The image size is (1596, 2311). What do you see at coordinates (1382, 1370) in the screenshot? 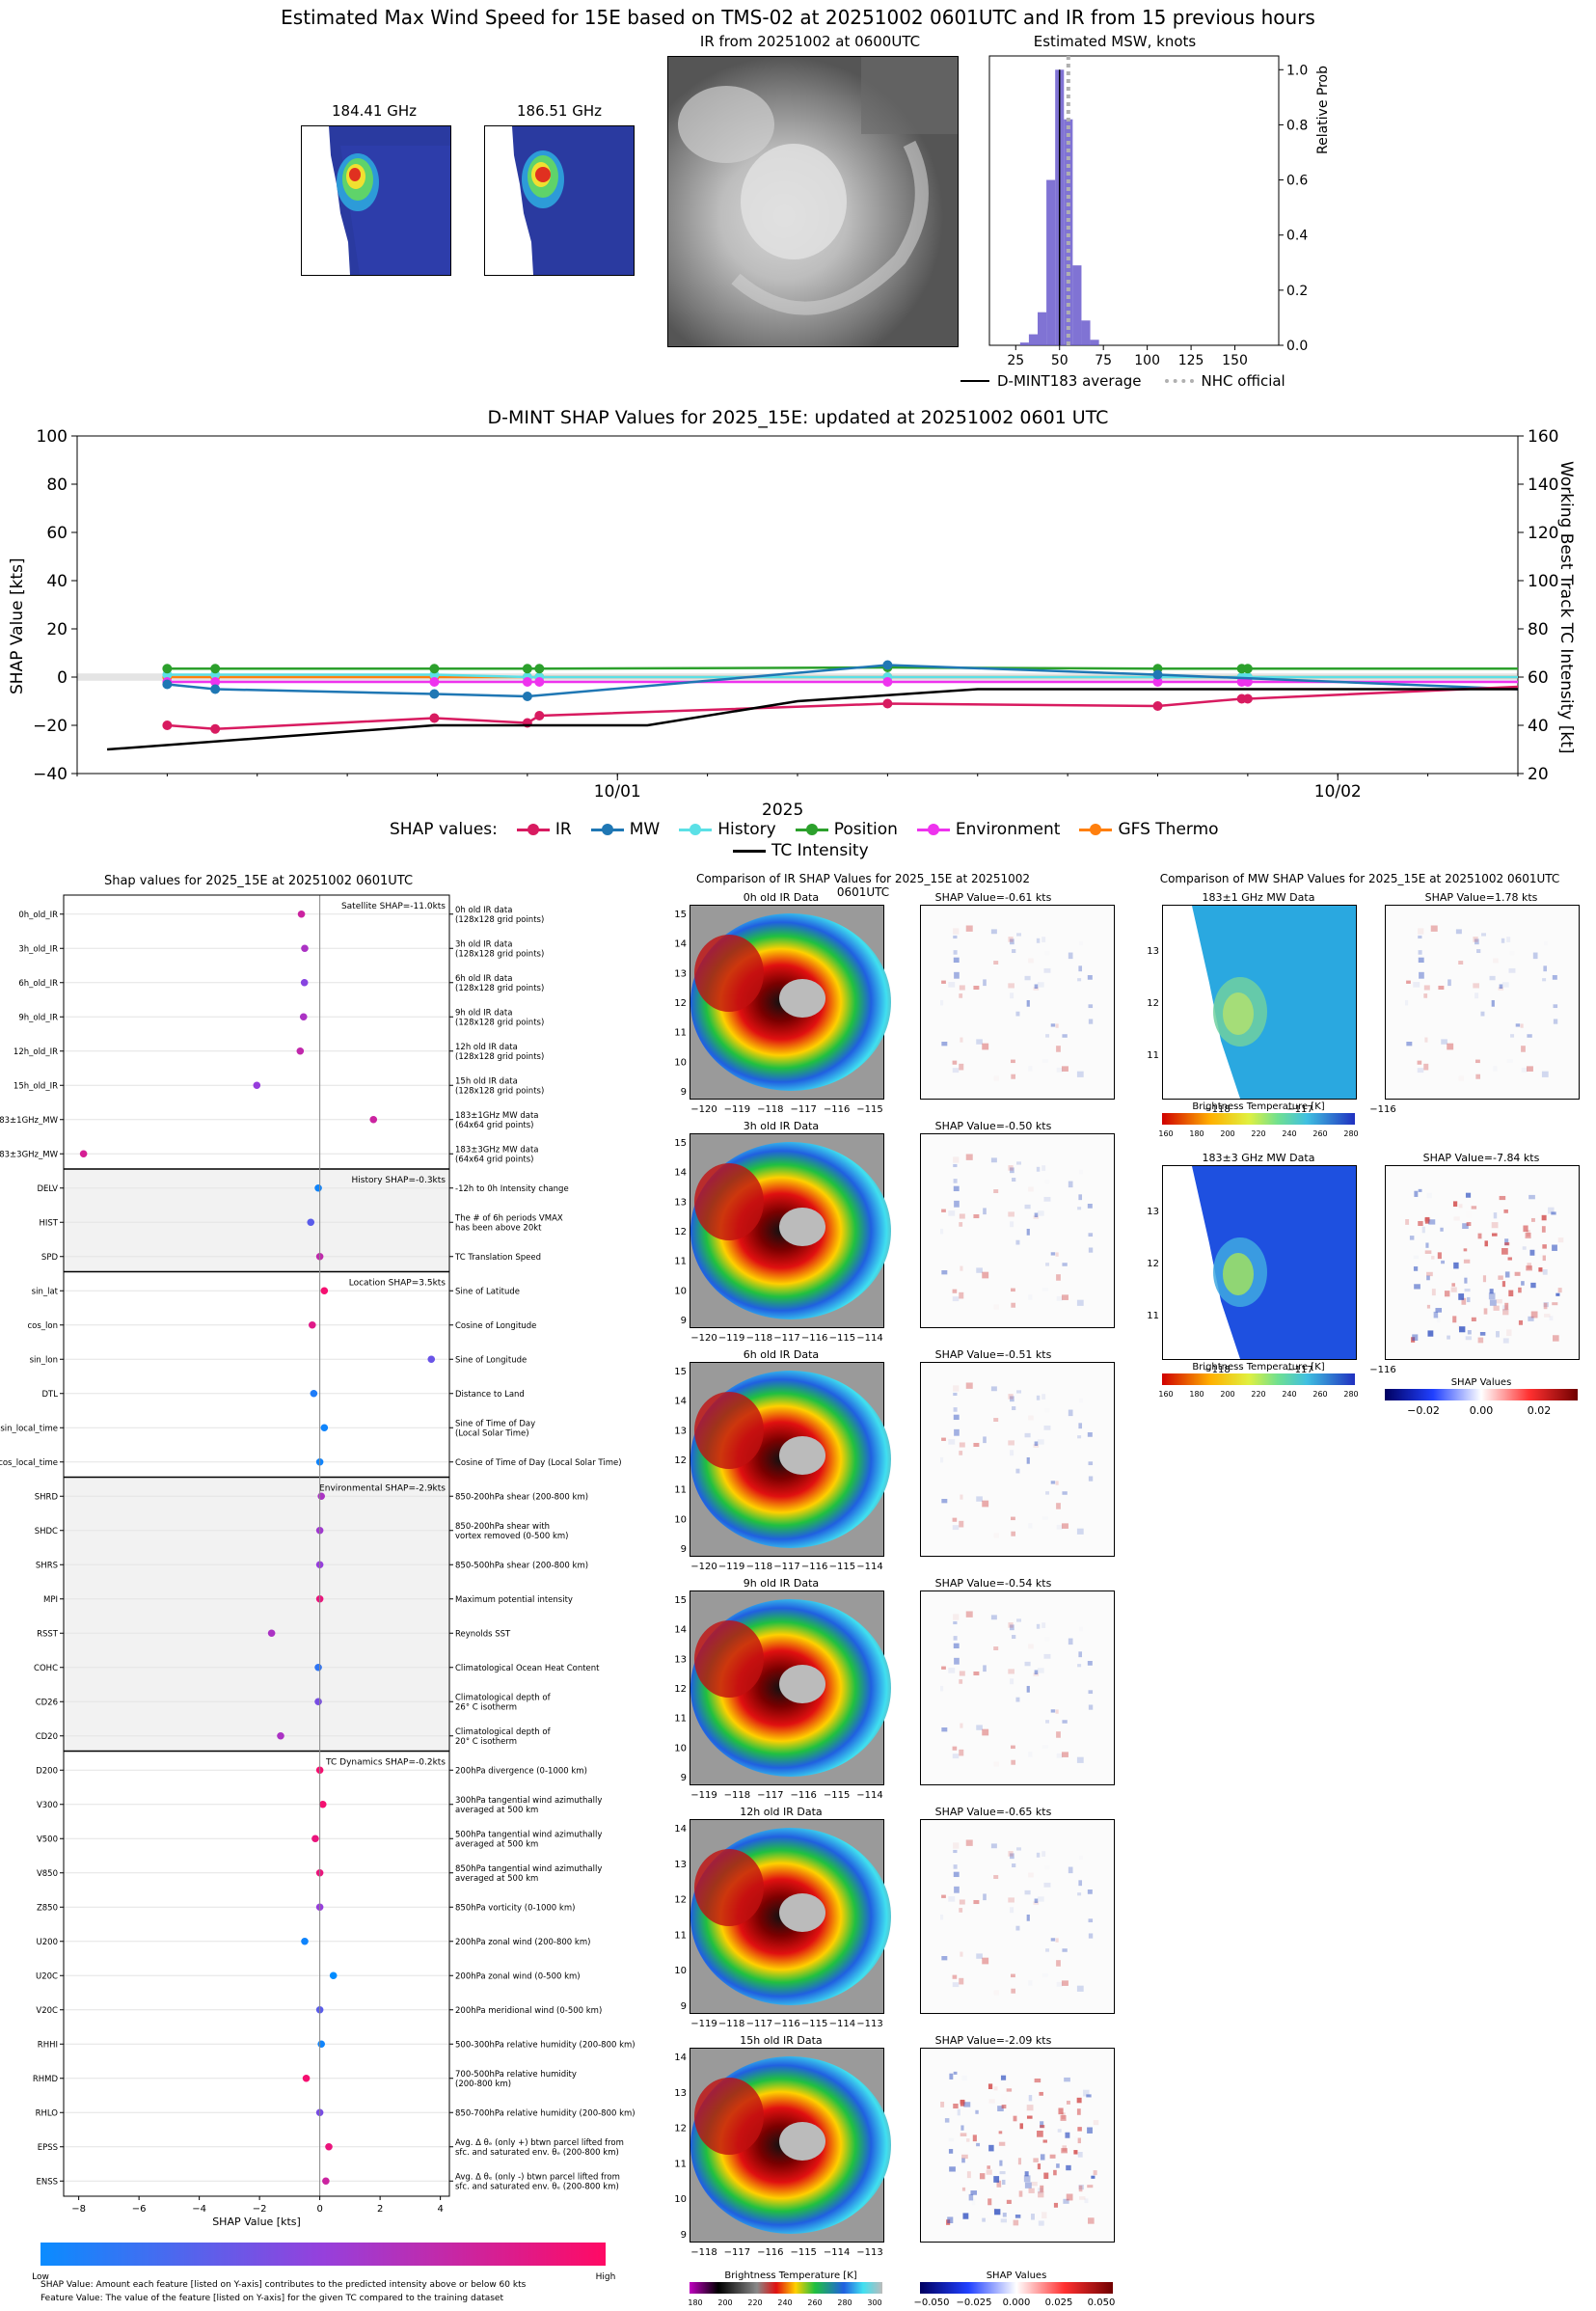
I see `mw-xtick-label: −116` at bounding box center [1382, 1370].